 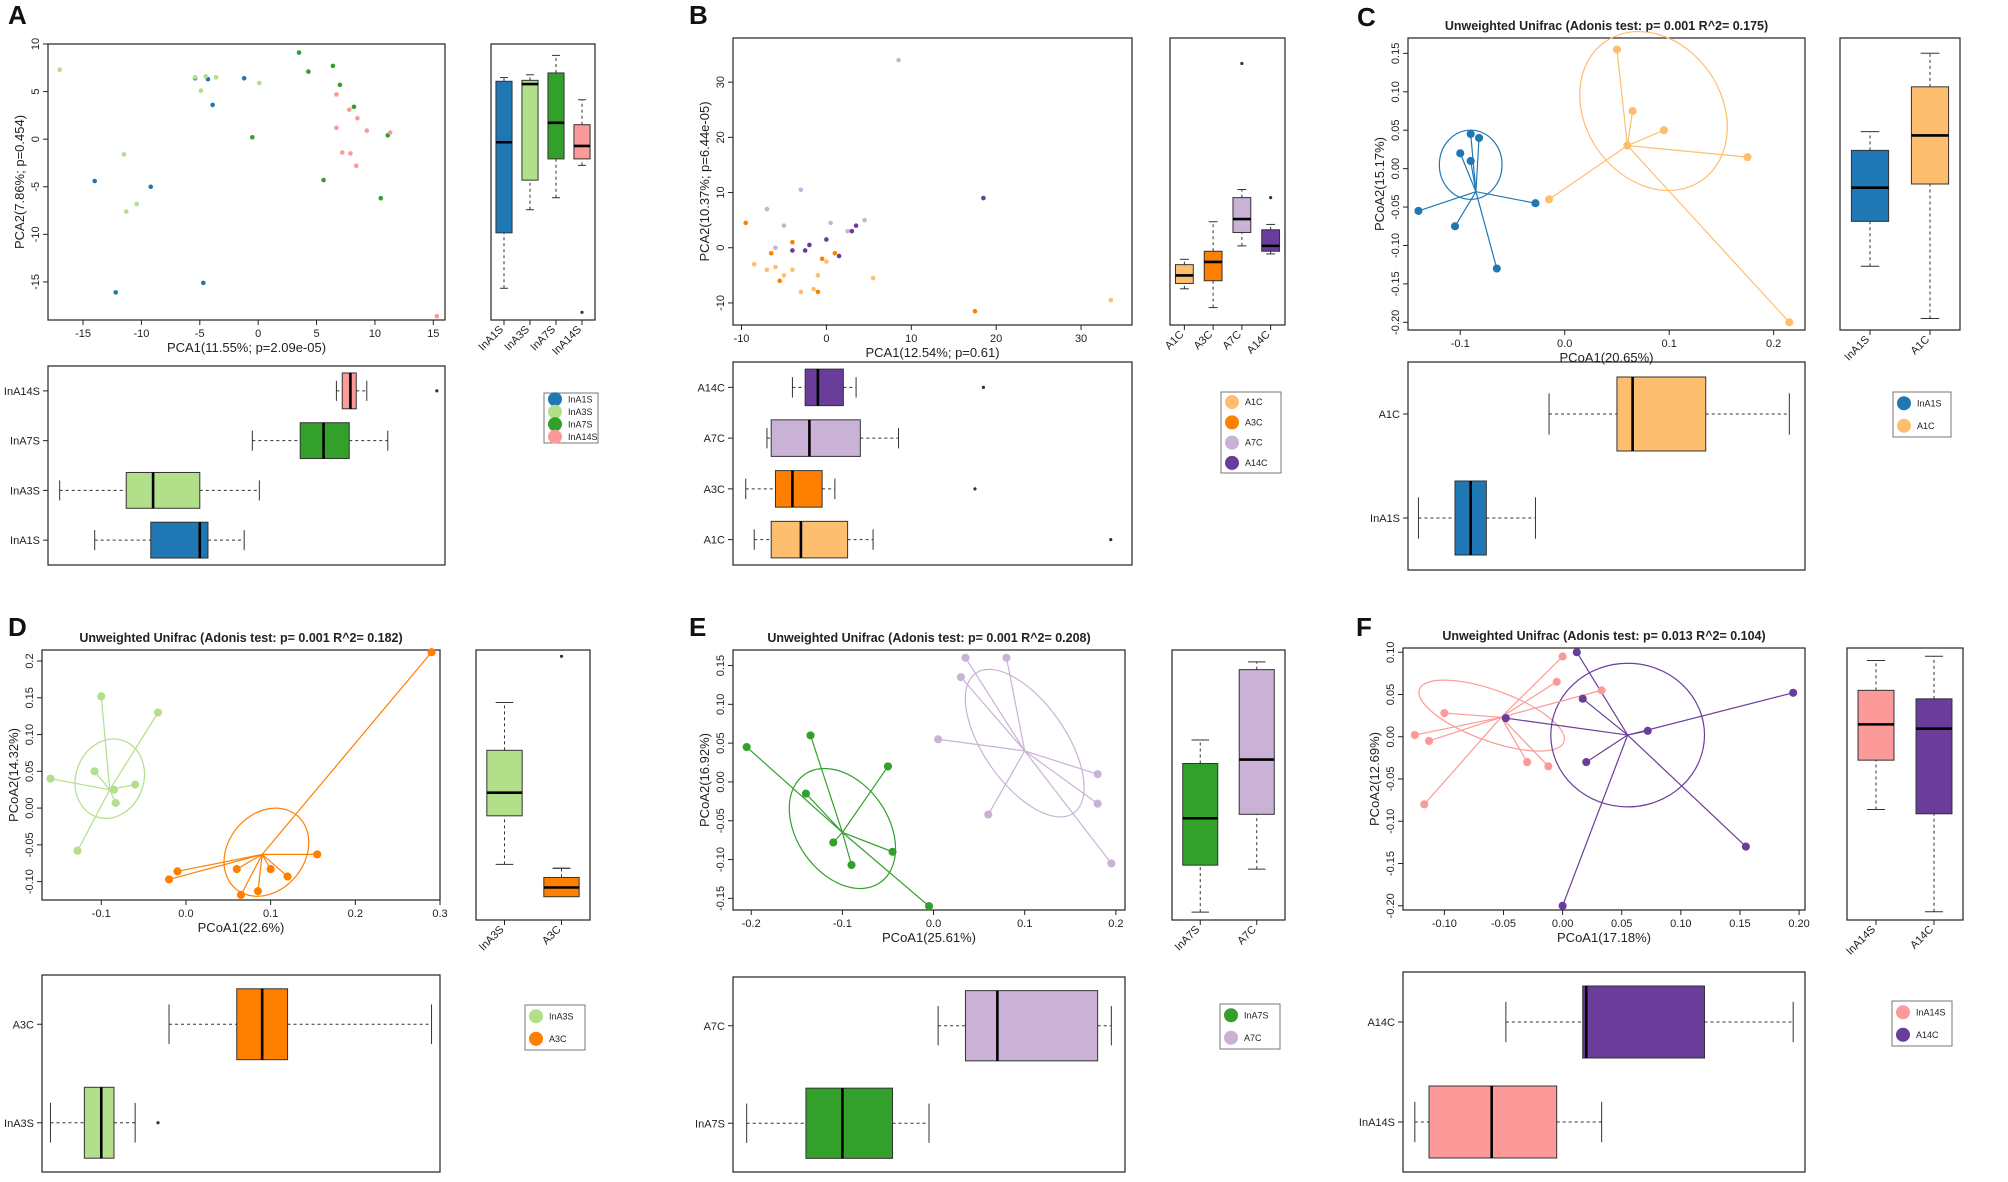 I want to click on confidence-ellipse, so click(x=110, y=779).